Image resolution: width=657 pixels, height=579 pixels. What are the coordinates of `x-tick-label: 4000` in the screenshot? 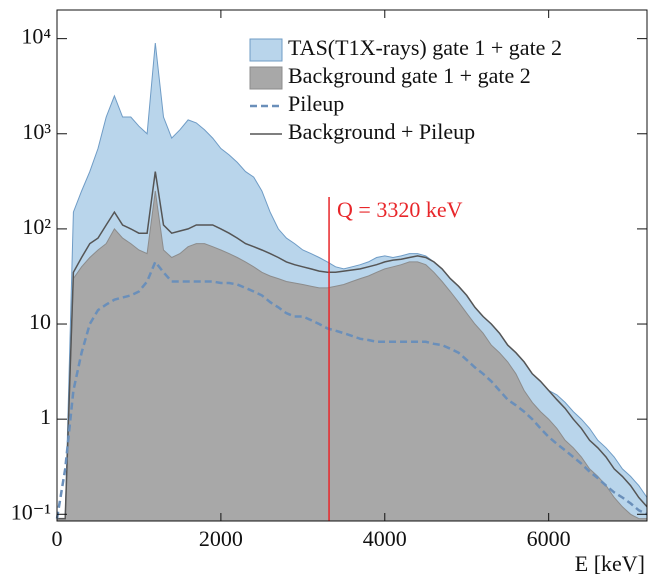 It's located at (385, 538).